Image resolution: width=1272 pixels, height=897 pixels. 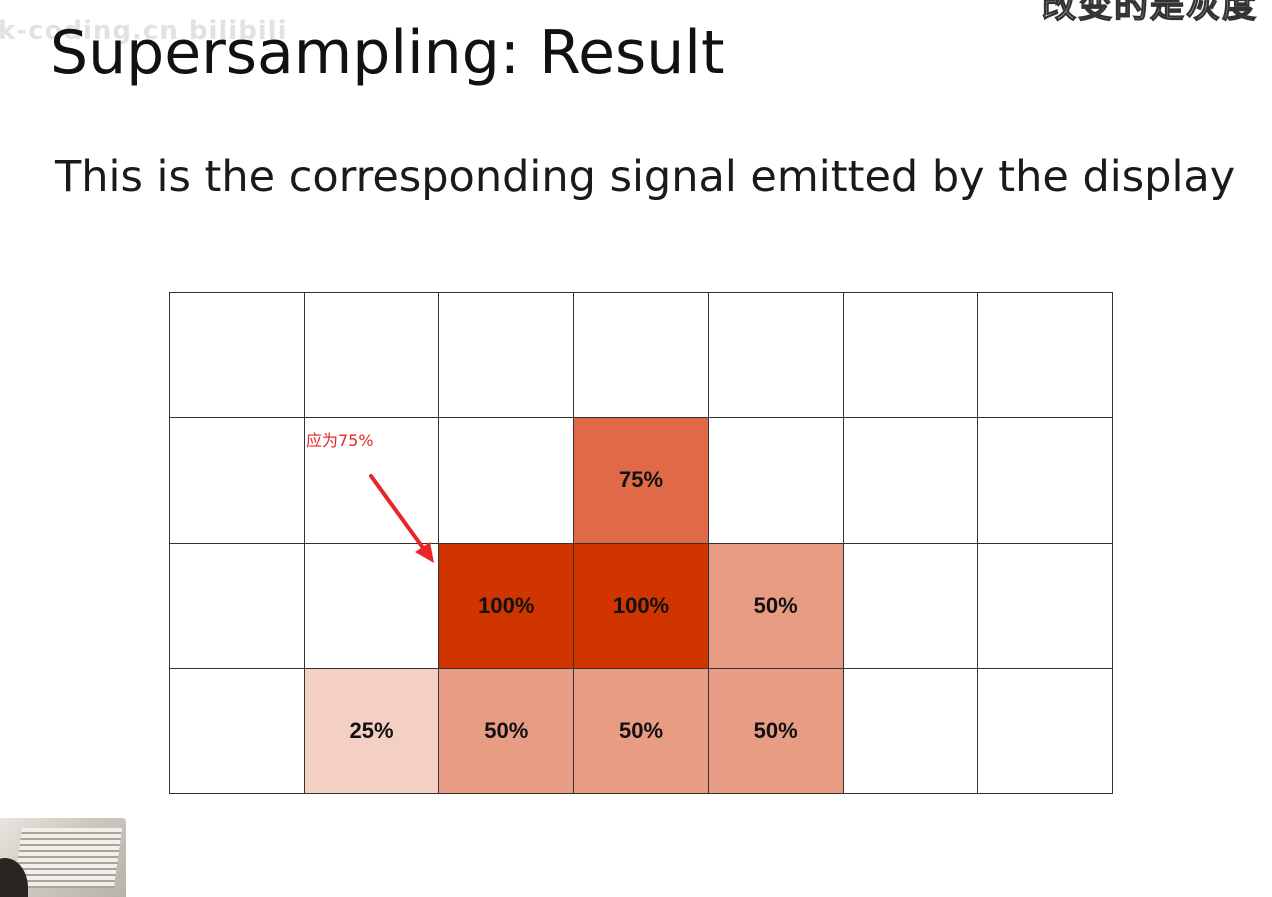 What do you see at coordinates (1149, 13) in the screenshot?
I see `video-subtitle-overlay: 改变的是灰度` at bounding box center [1149, 13].